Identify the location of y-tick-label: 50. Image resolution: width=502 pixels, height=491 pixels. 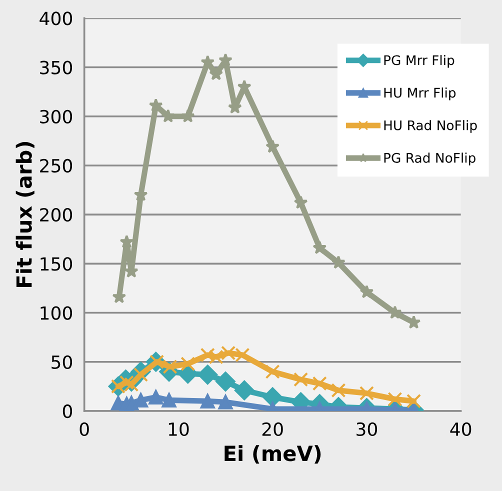
(62, 362).